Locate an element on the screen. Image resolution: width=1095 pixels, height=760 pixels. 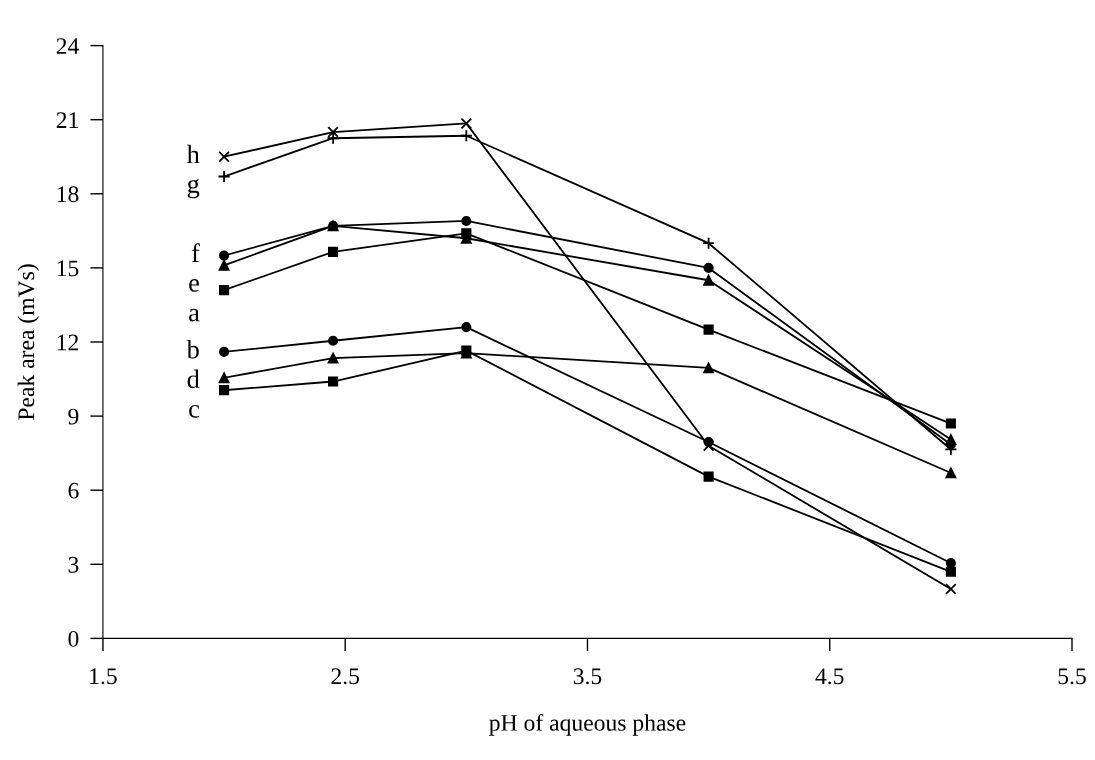
series-label: g is located at coordinates (193, 189).